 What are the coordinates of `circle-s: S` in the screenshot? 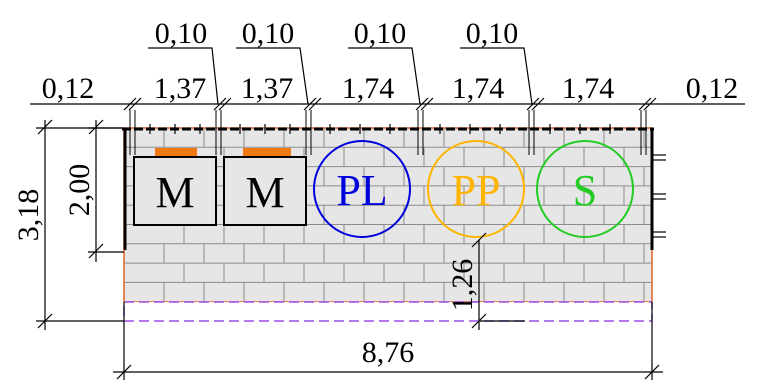 It's located at (585, 189).